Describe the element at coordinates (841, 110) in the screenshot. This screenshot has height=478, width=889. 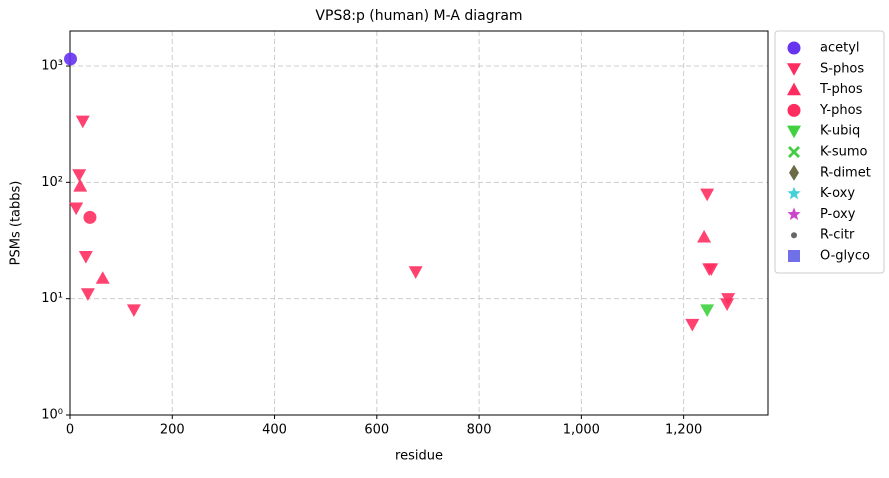
I see `legend-label: Y-phos` at that location.